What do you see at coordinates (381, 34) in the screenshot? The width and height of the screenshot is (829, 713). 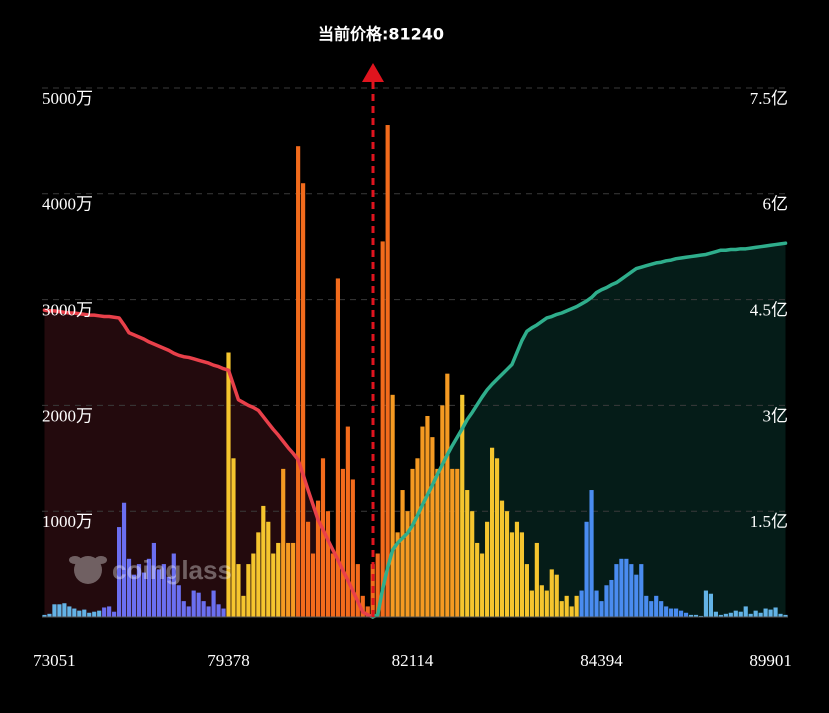 I see `current-price-label: 当前价格:81240` at bounding box center [381, 34].